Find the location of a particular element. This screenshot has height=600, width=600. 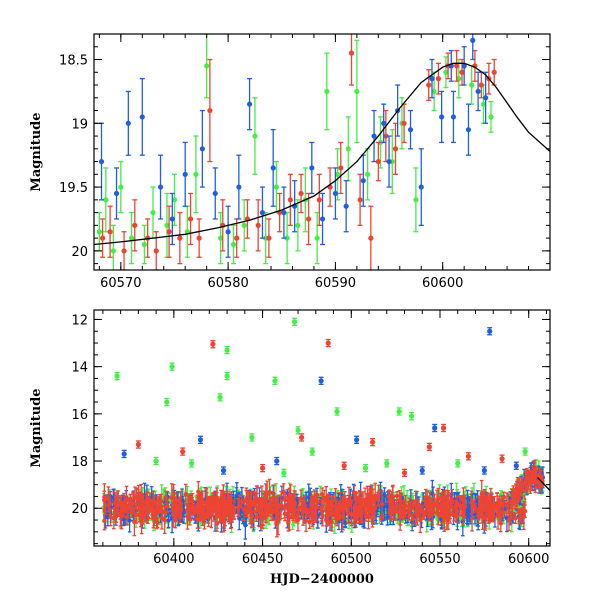

x-tick-label: 60580 is located at coordinates (227, 283).